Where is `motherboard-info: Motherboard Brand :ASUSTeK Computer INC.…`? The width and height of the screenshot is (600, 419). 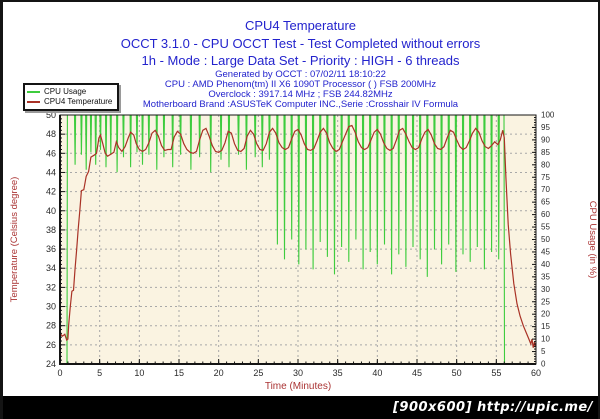
motherboard-info: Motherboard Brand :ASUSTeK Computer INC.… is located at coordinates (300, 104).